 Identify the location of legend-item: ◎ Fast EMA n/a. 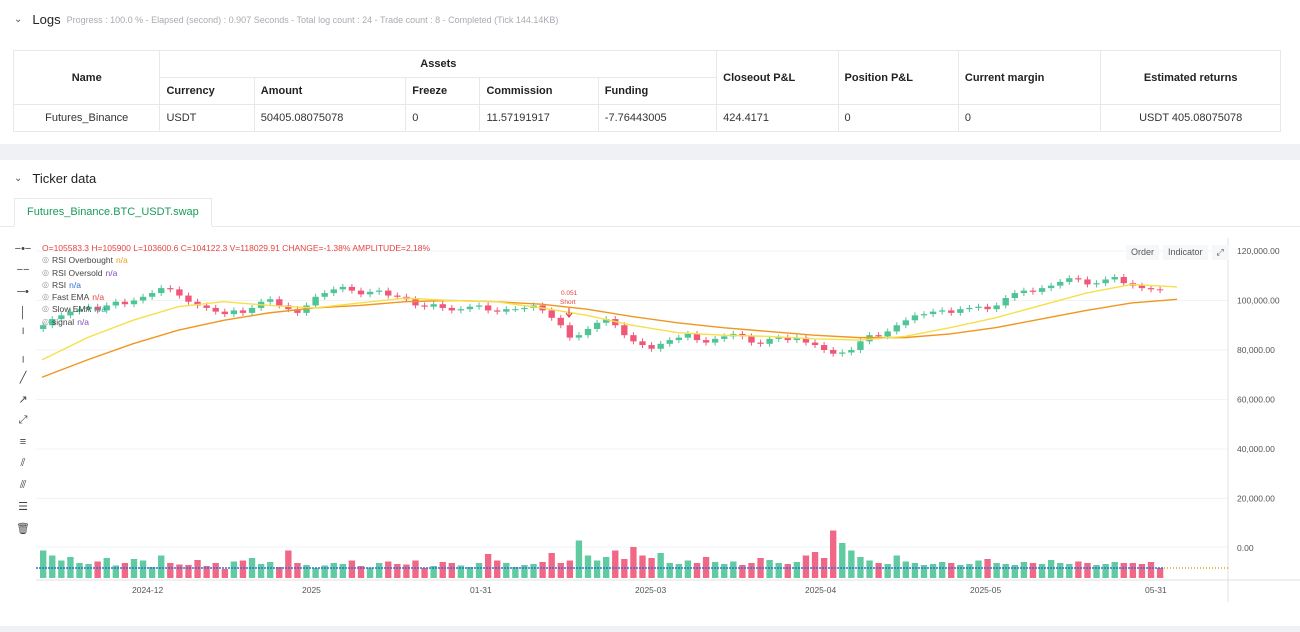
(236, 297).